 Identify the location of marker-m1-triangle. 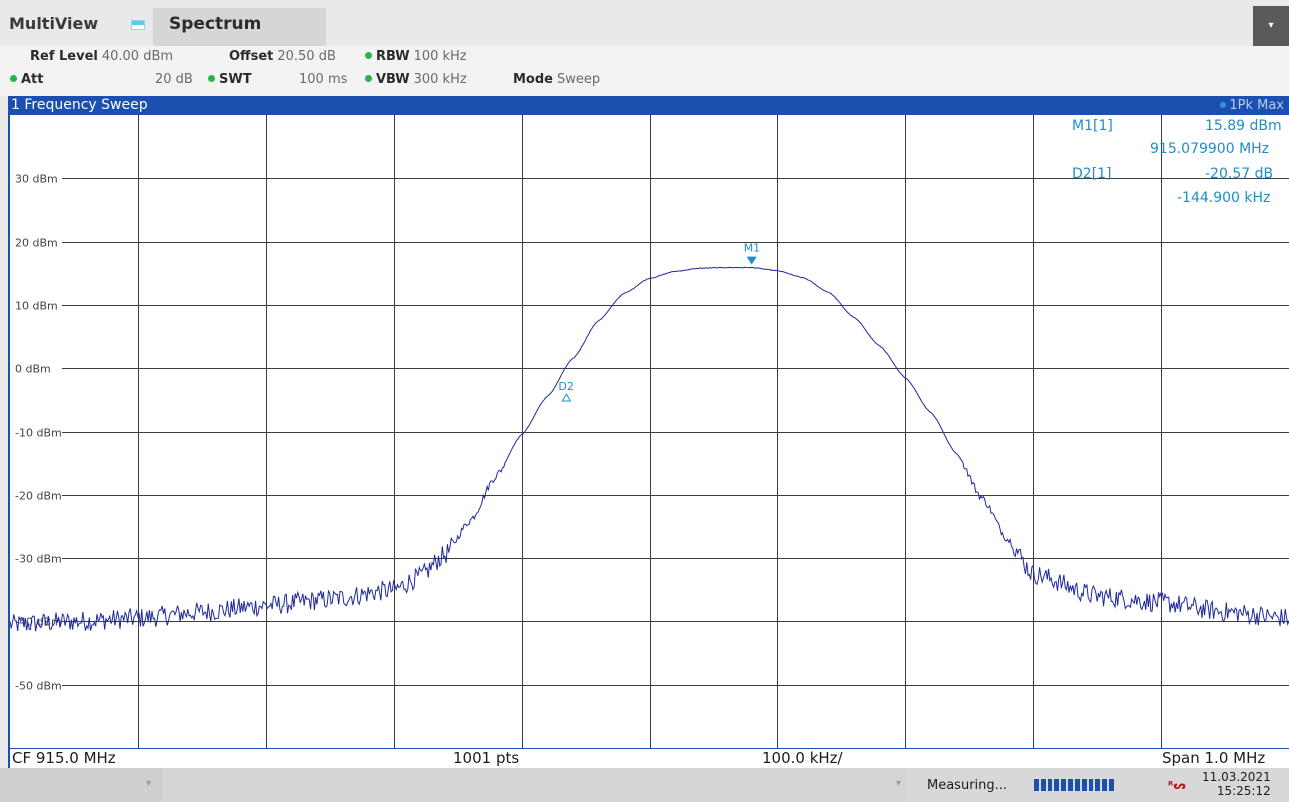
(751, 260).